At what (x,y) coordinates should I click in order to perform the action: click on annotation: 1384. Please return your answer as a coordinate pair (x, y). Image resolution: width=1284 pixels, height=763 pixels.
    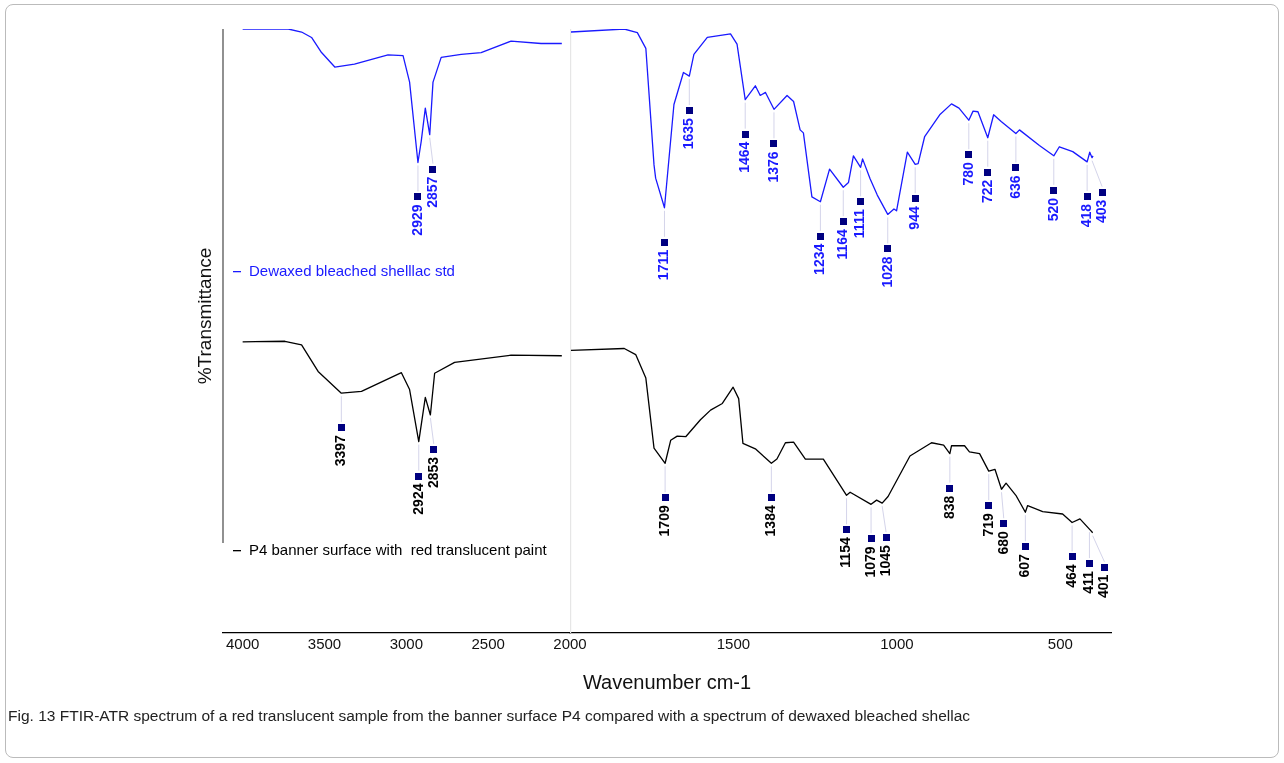
    Looking at the image, I should click on (770, 521).